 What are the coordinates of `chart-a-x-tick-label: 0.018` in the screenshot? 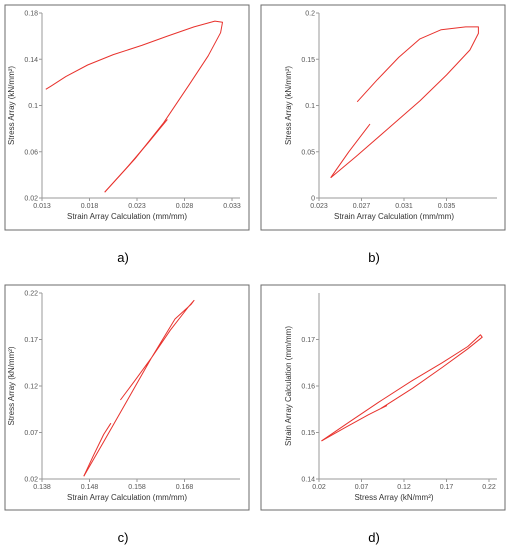 It's located at (90, 206).